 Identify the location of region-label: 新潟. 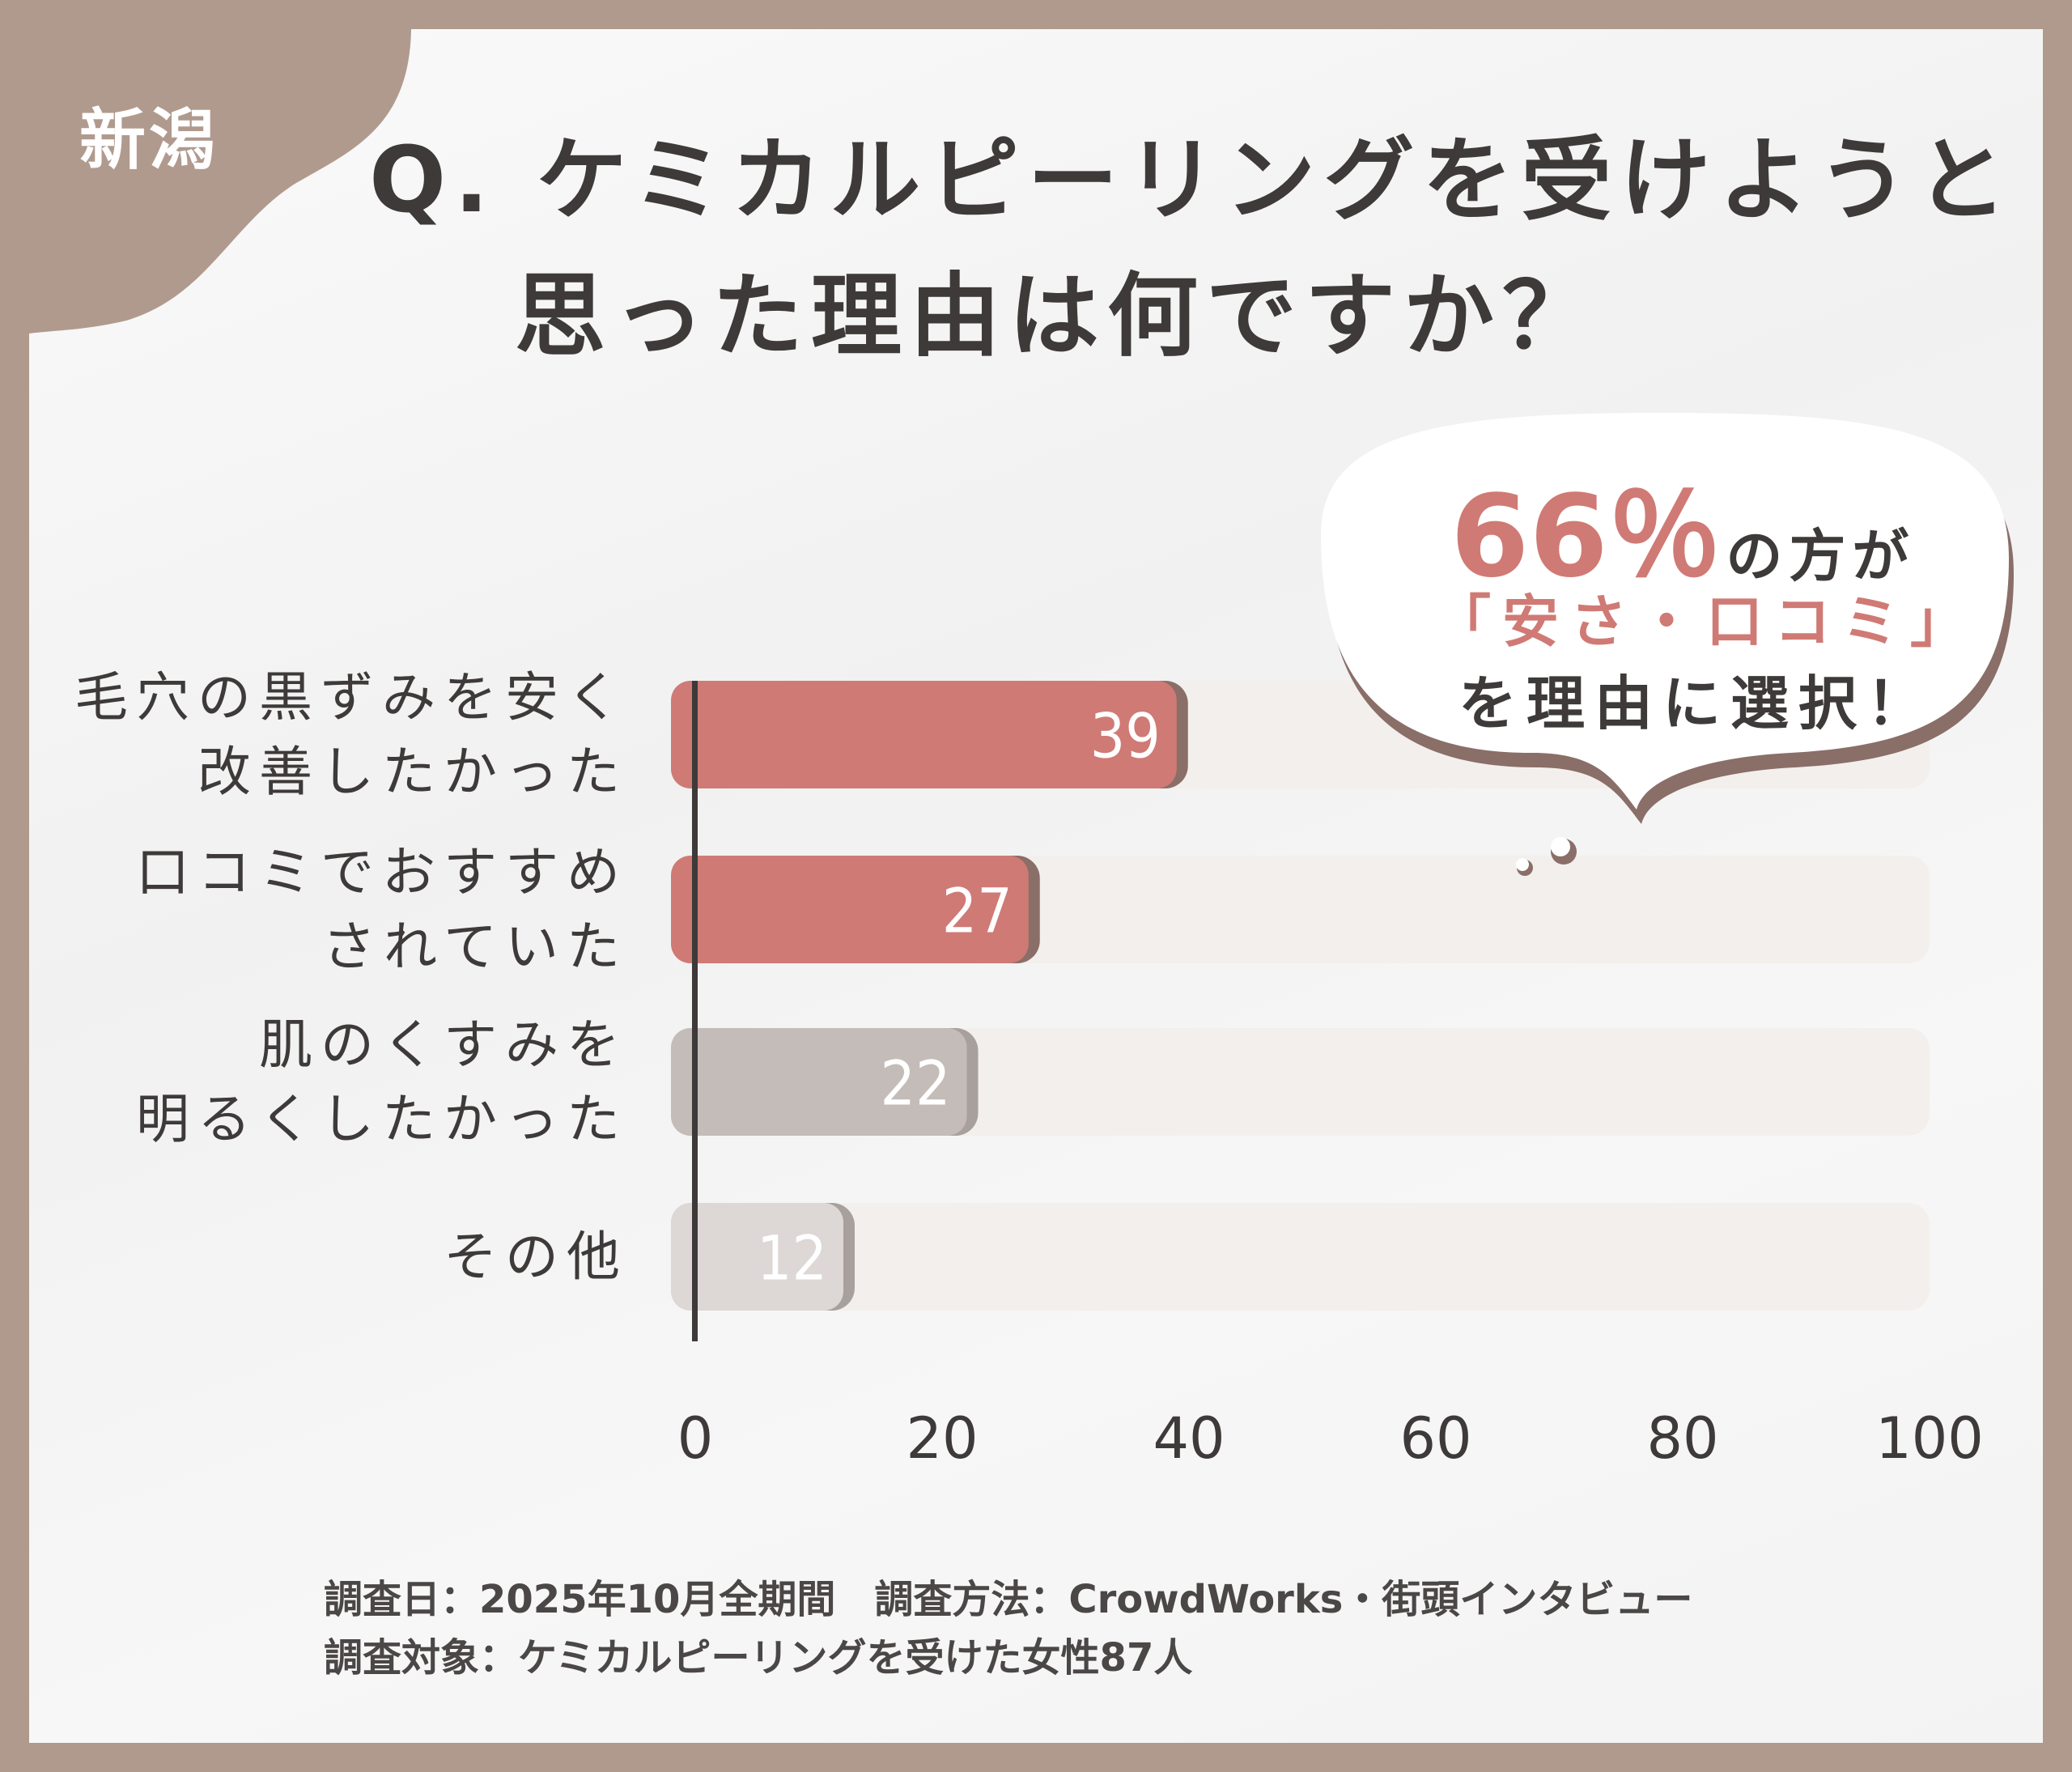
(149, 140).